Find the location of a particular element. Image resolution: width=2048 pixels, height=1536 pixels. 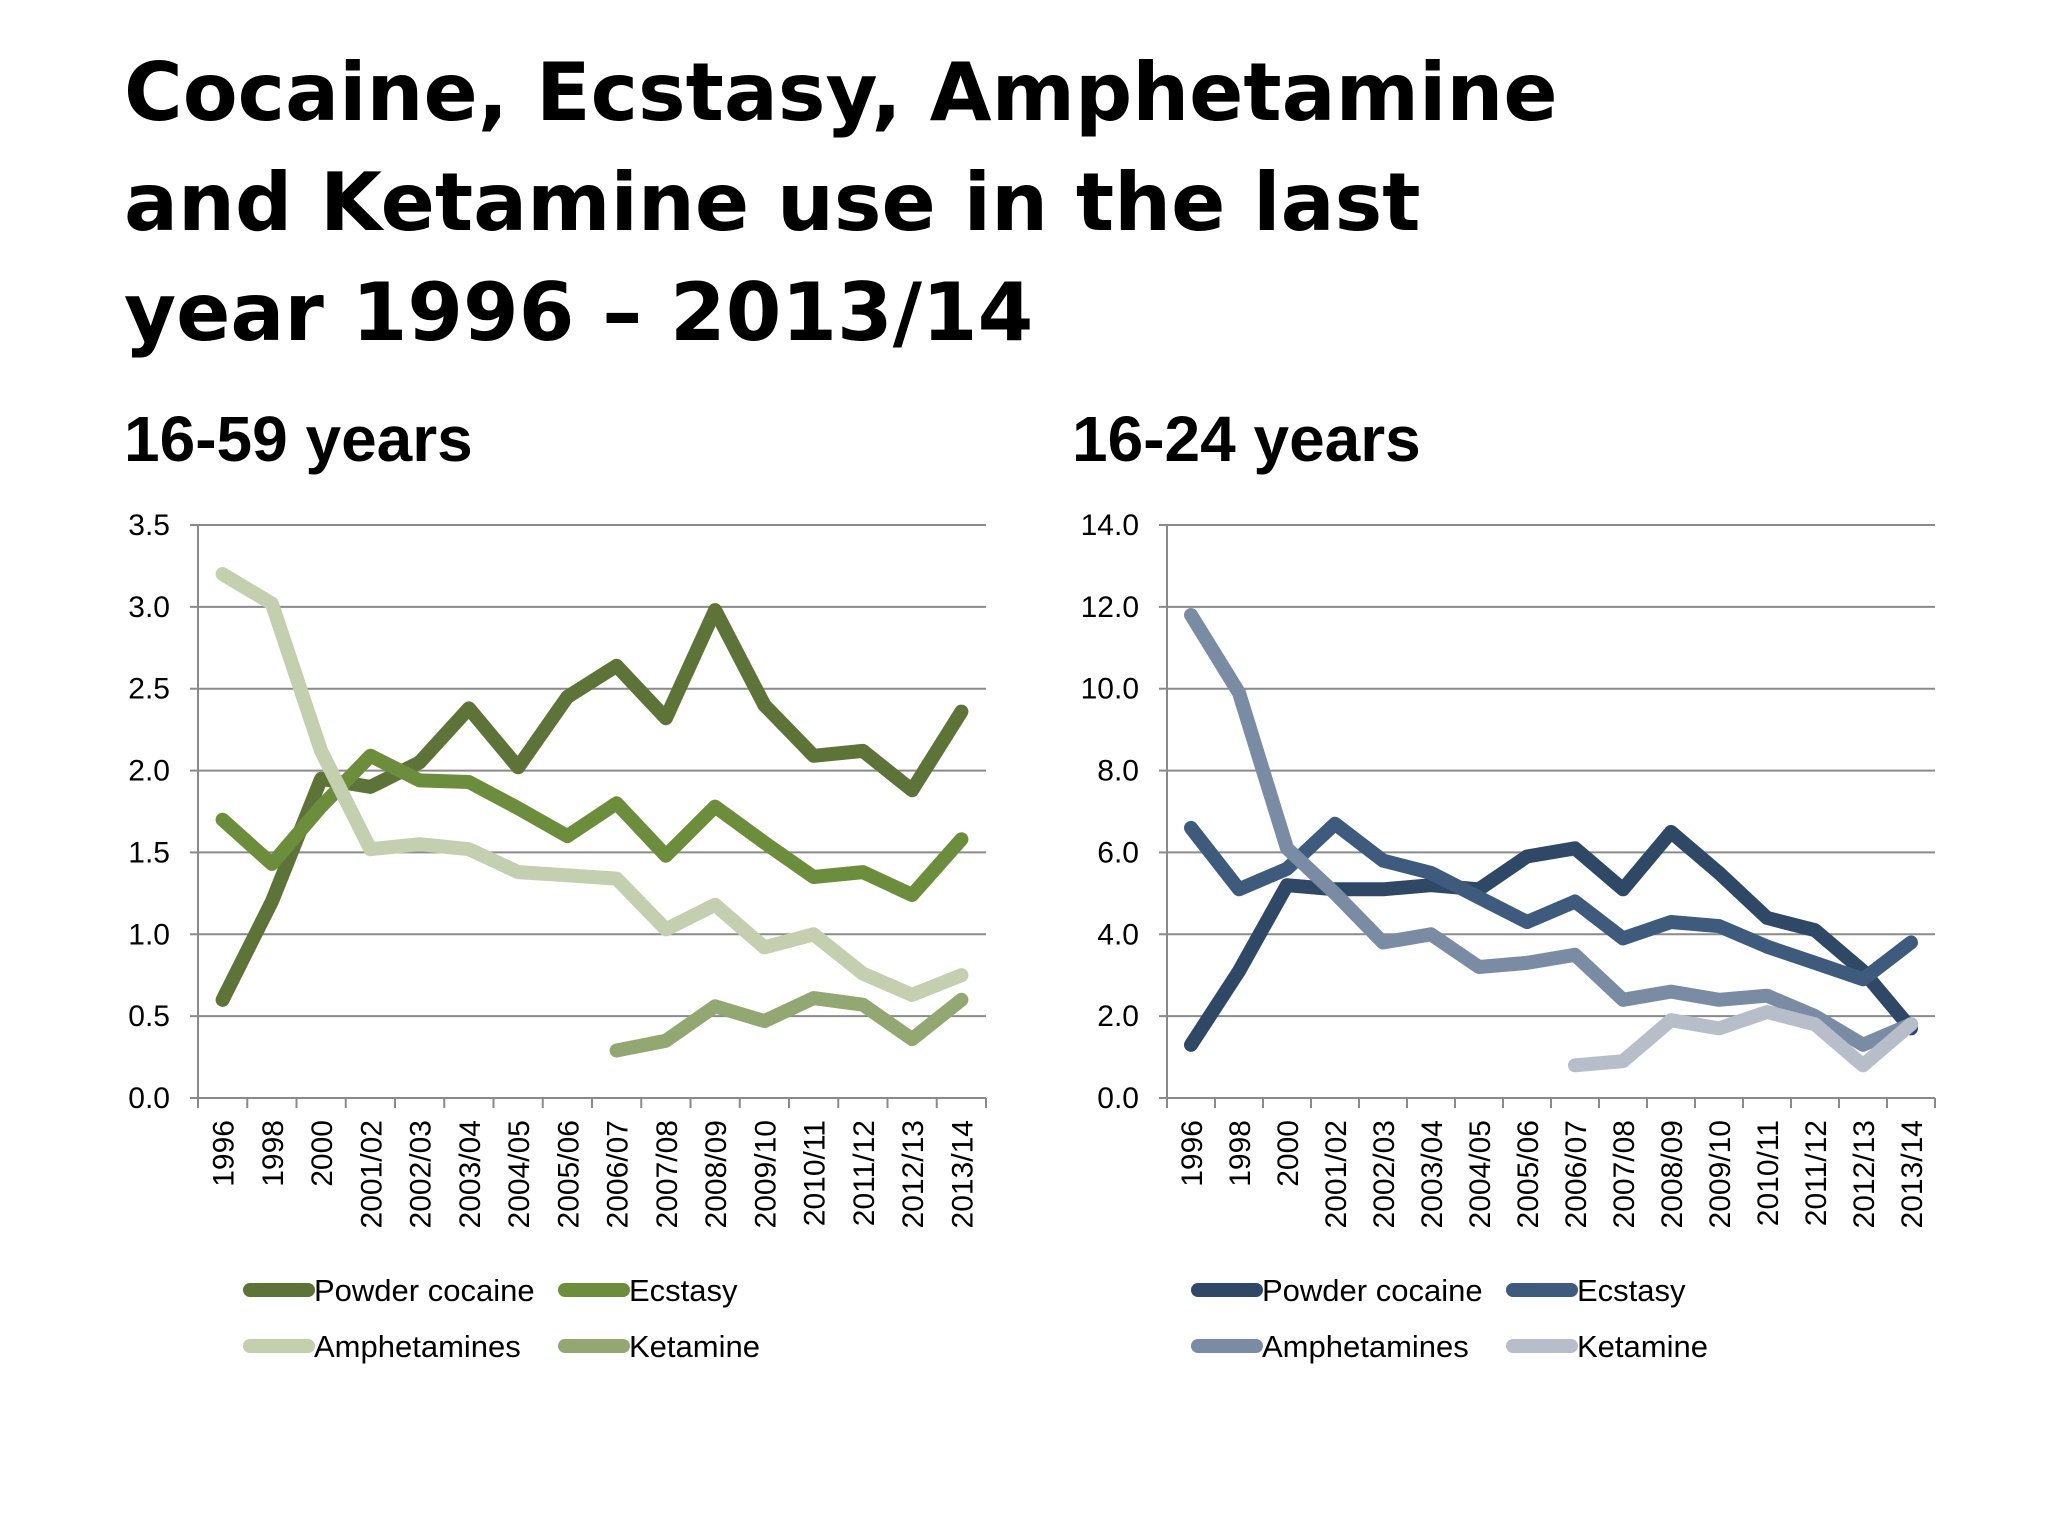

y-tick-label: 1.5 is located at coordinates (149, 852).